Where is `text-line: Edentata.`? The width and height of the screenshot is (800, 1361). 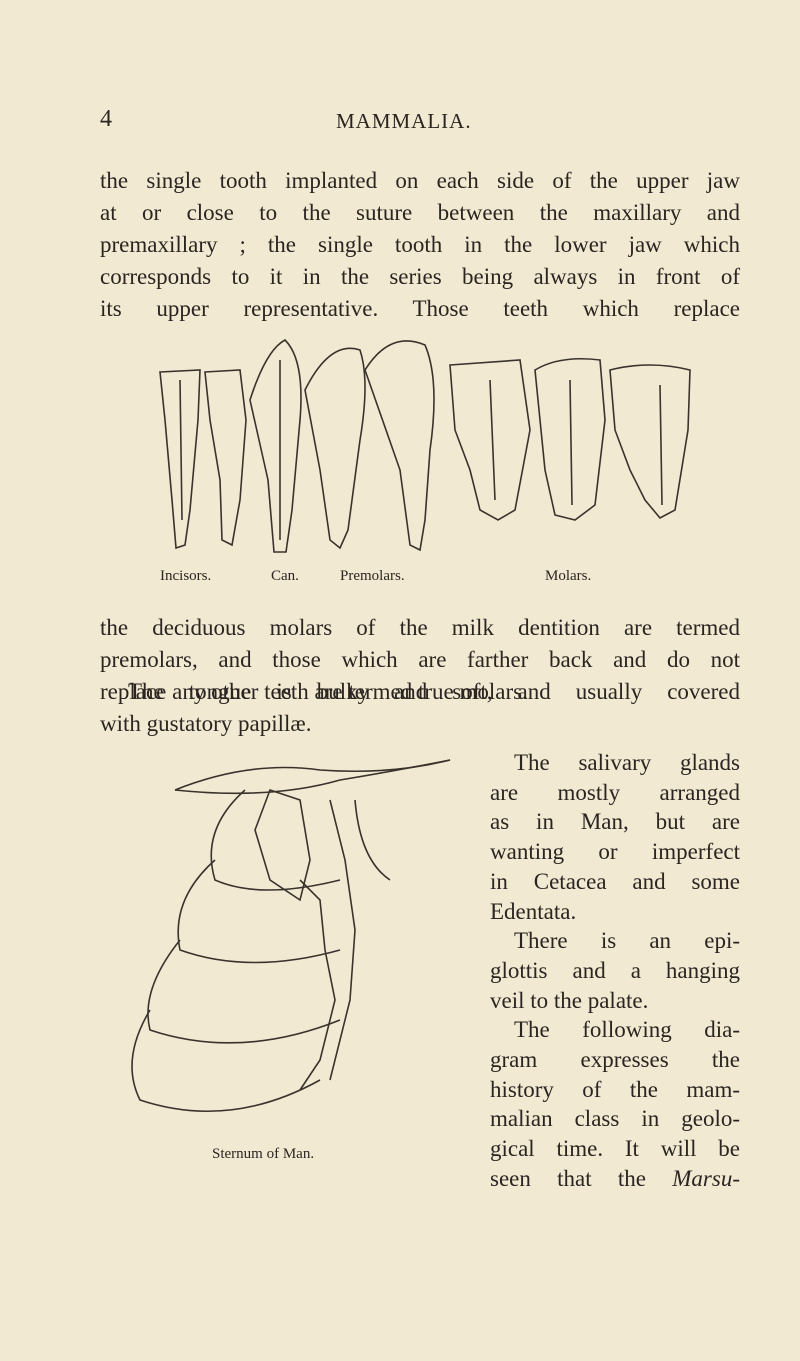
text-line: Edentata. is located at coordinates (533, 911).